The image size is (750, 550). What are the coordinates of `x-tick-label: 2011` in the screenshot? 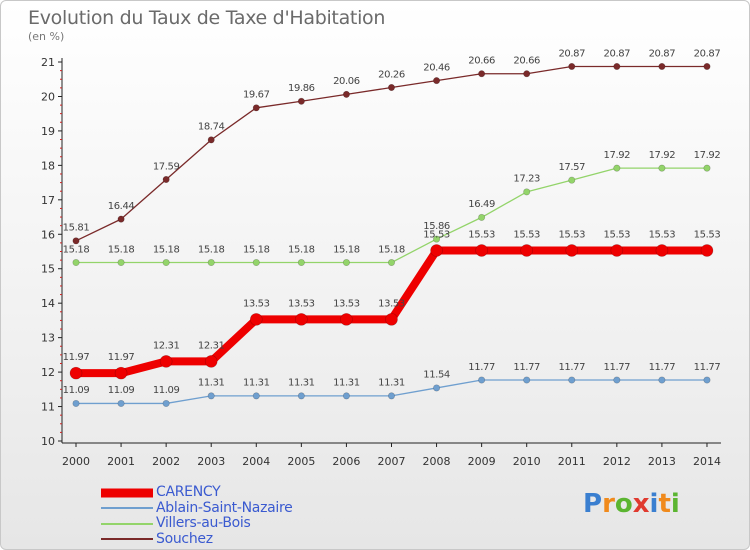 It's located at (572, 461).